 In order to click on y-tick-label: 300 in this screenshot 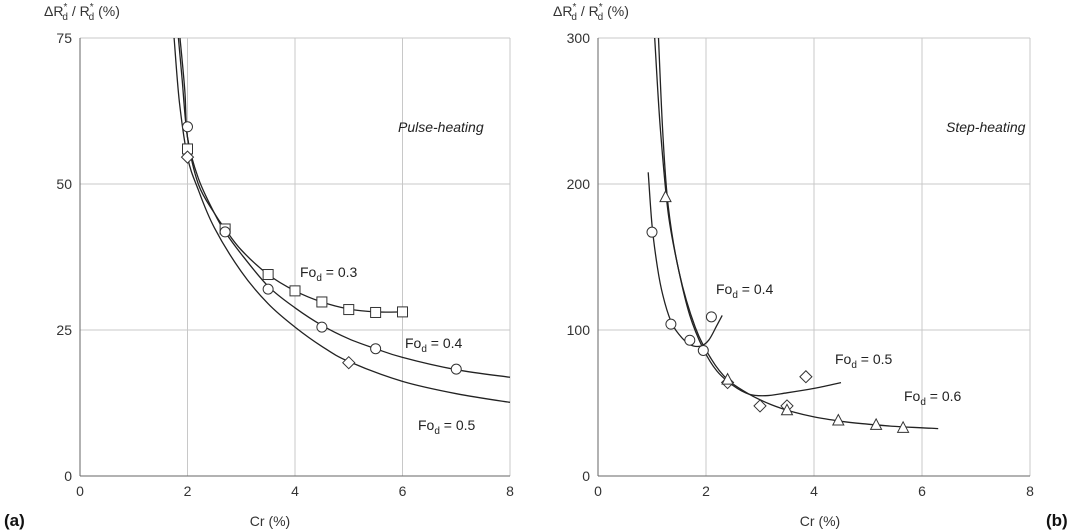, I will do `click(579, 38)`.